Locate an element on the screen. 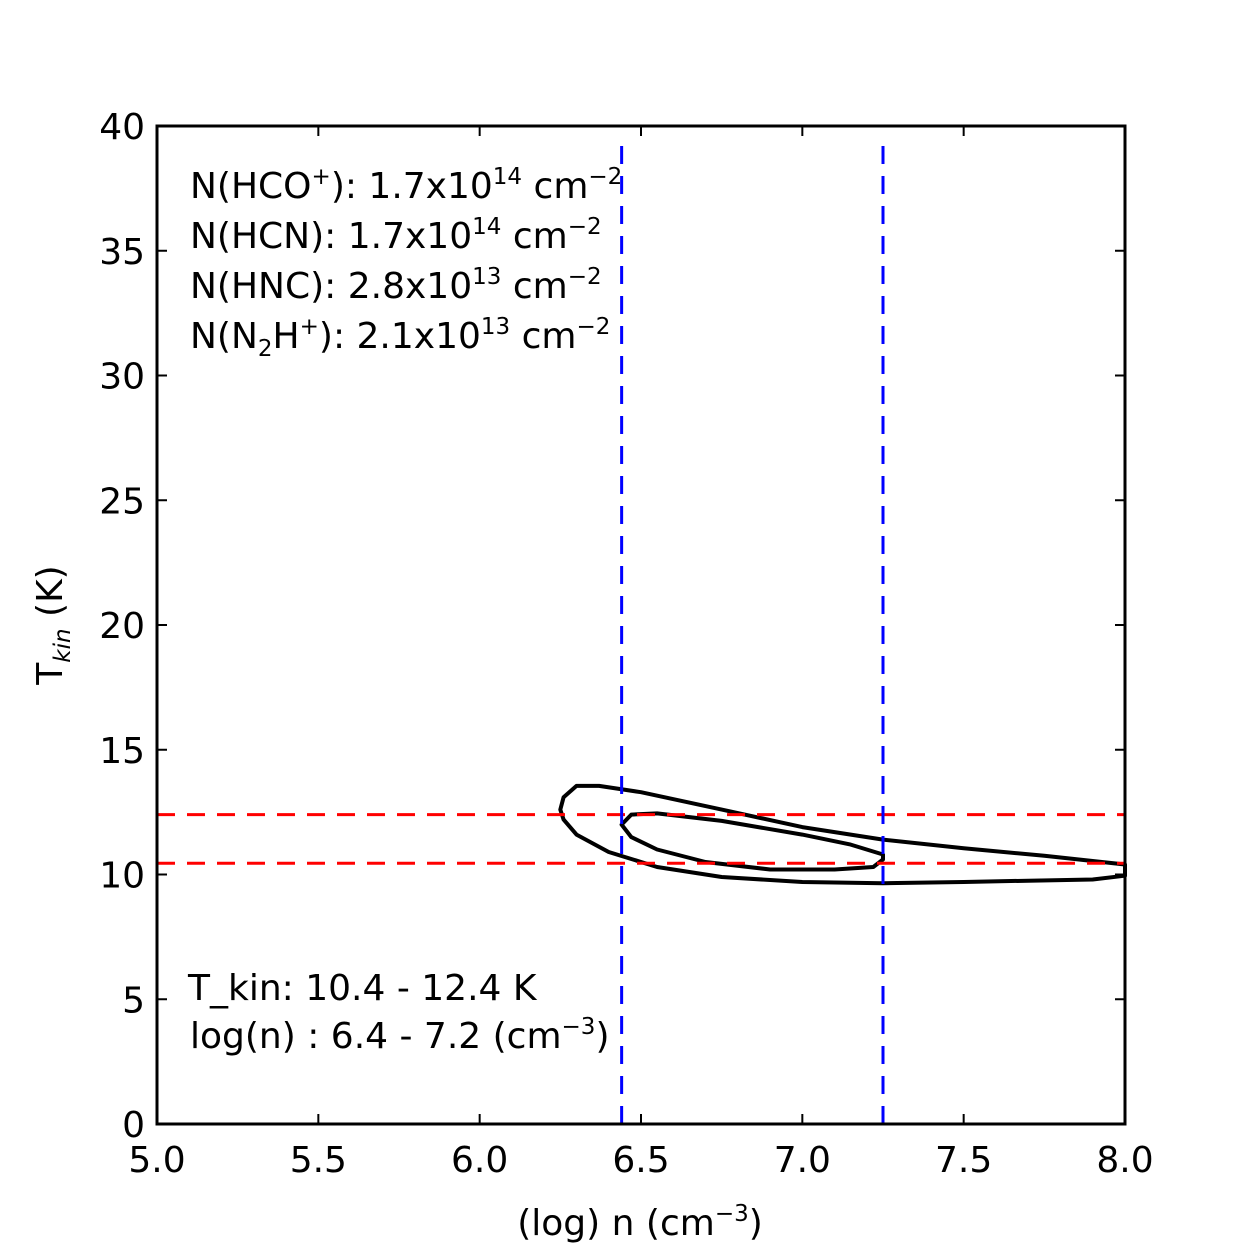 The image size is (1250, 1250). result-tkin: T_kin: 10.4 - 12.4 K is located at coordinates (362, 988).